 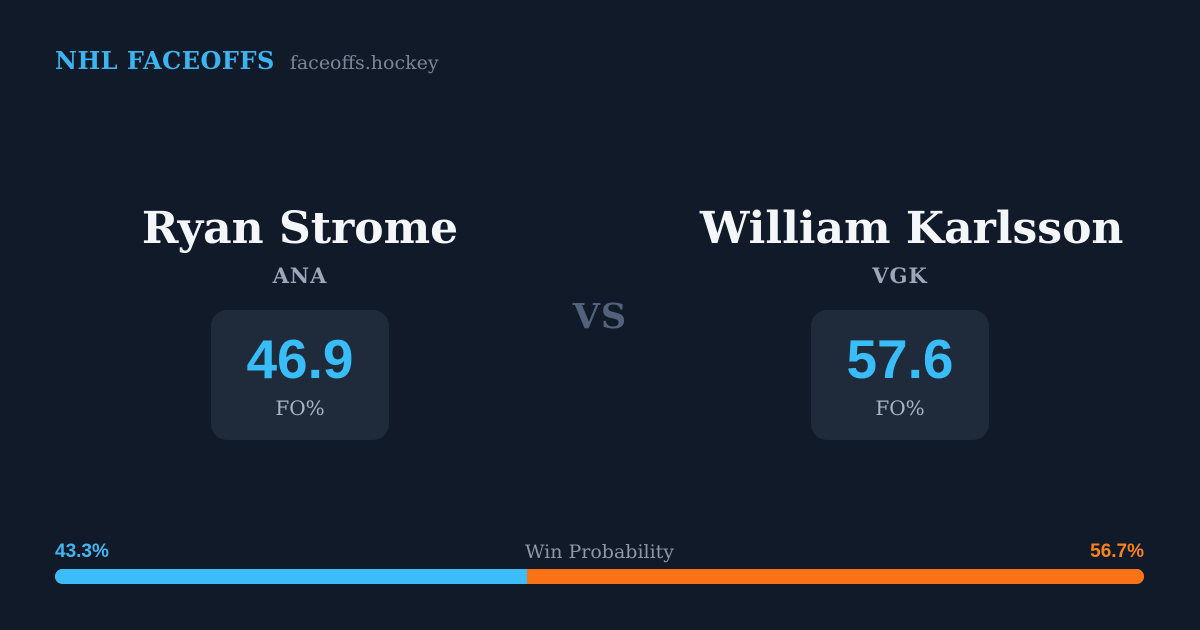 I want to click on player-name: William Karlsson, so click(x=912, y=228).